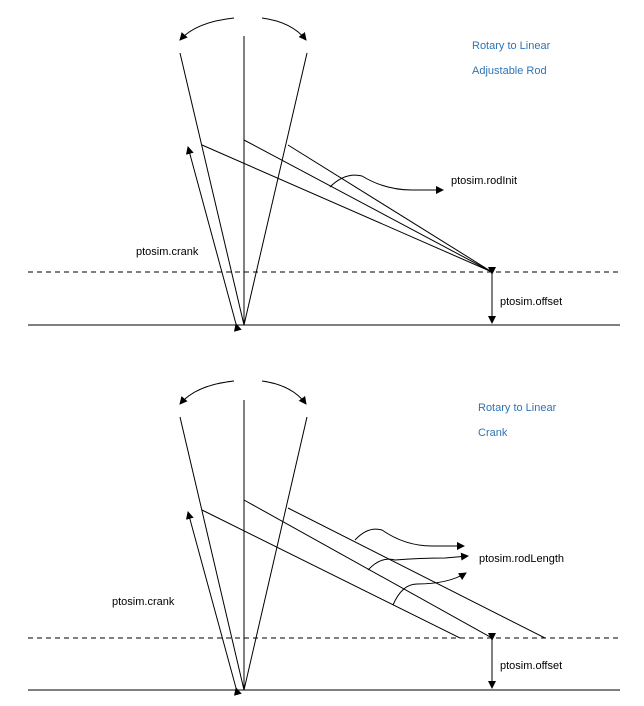  Describe the element at coordinates (517, 408) in the screenshot. I see `bottom-title-line1: Rotary to Linear` at that location.